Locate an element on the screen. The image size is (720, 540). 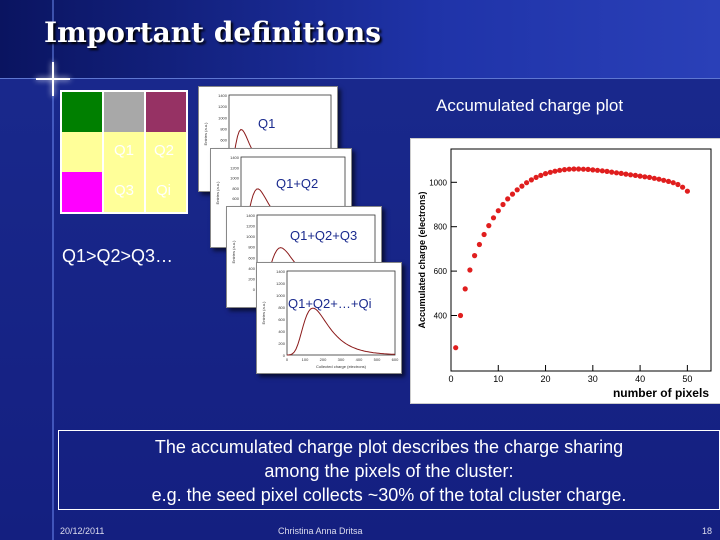
sparkle-icon is located at coordinates (53, 79).